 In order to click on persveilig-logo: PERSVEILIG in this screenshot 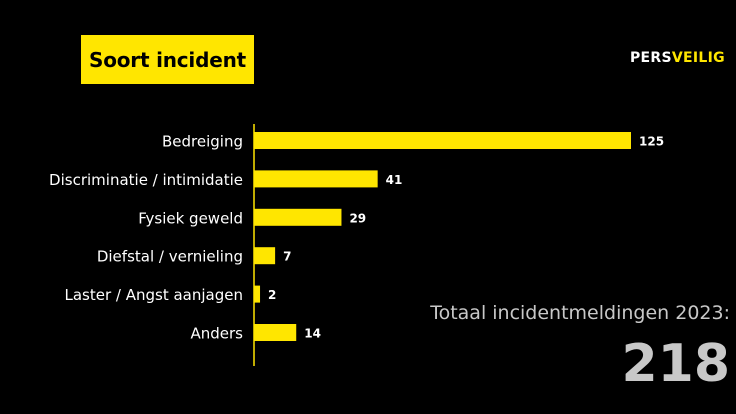, I will do `click(677, 58)`.